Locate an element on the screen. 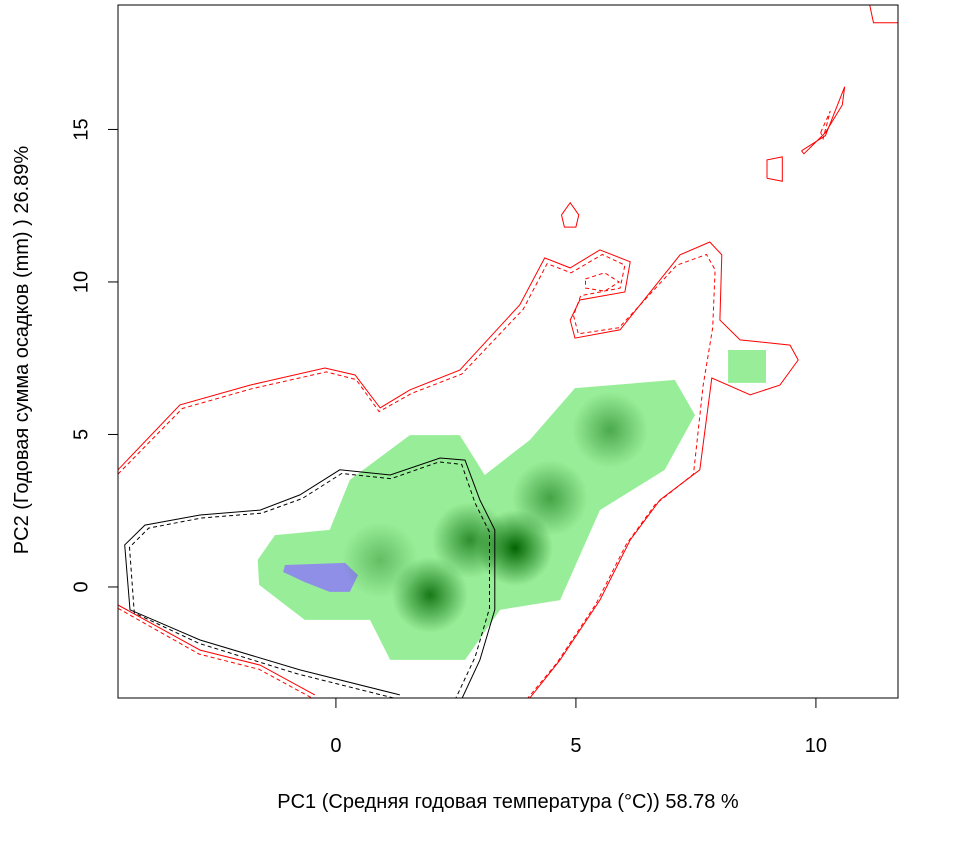 This screenshot has width=960, height=846. x-tick-label: 10 is located at coordinates (816, 746).